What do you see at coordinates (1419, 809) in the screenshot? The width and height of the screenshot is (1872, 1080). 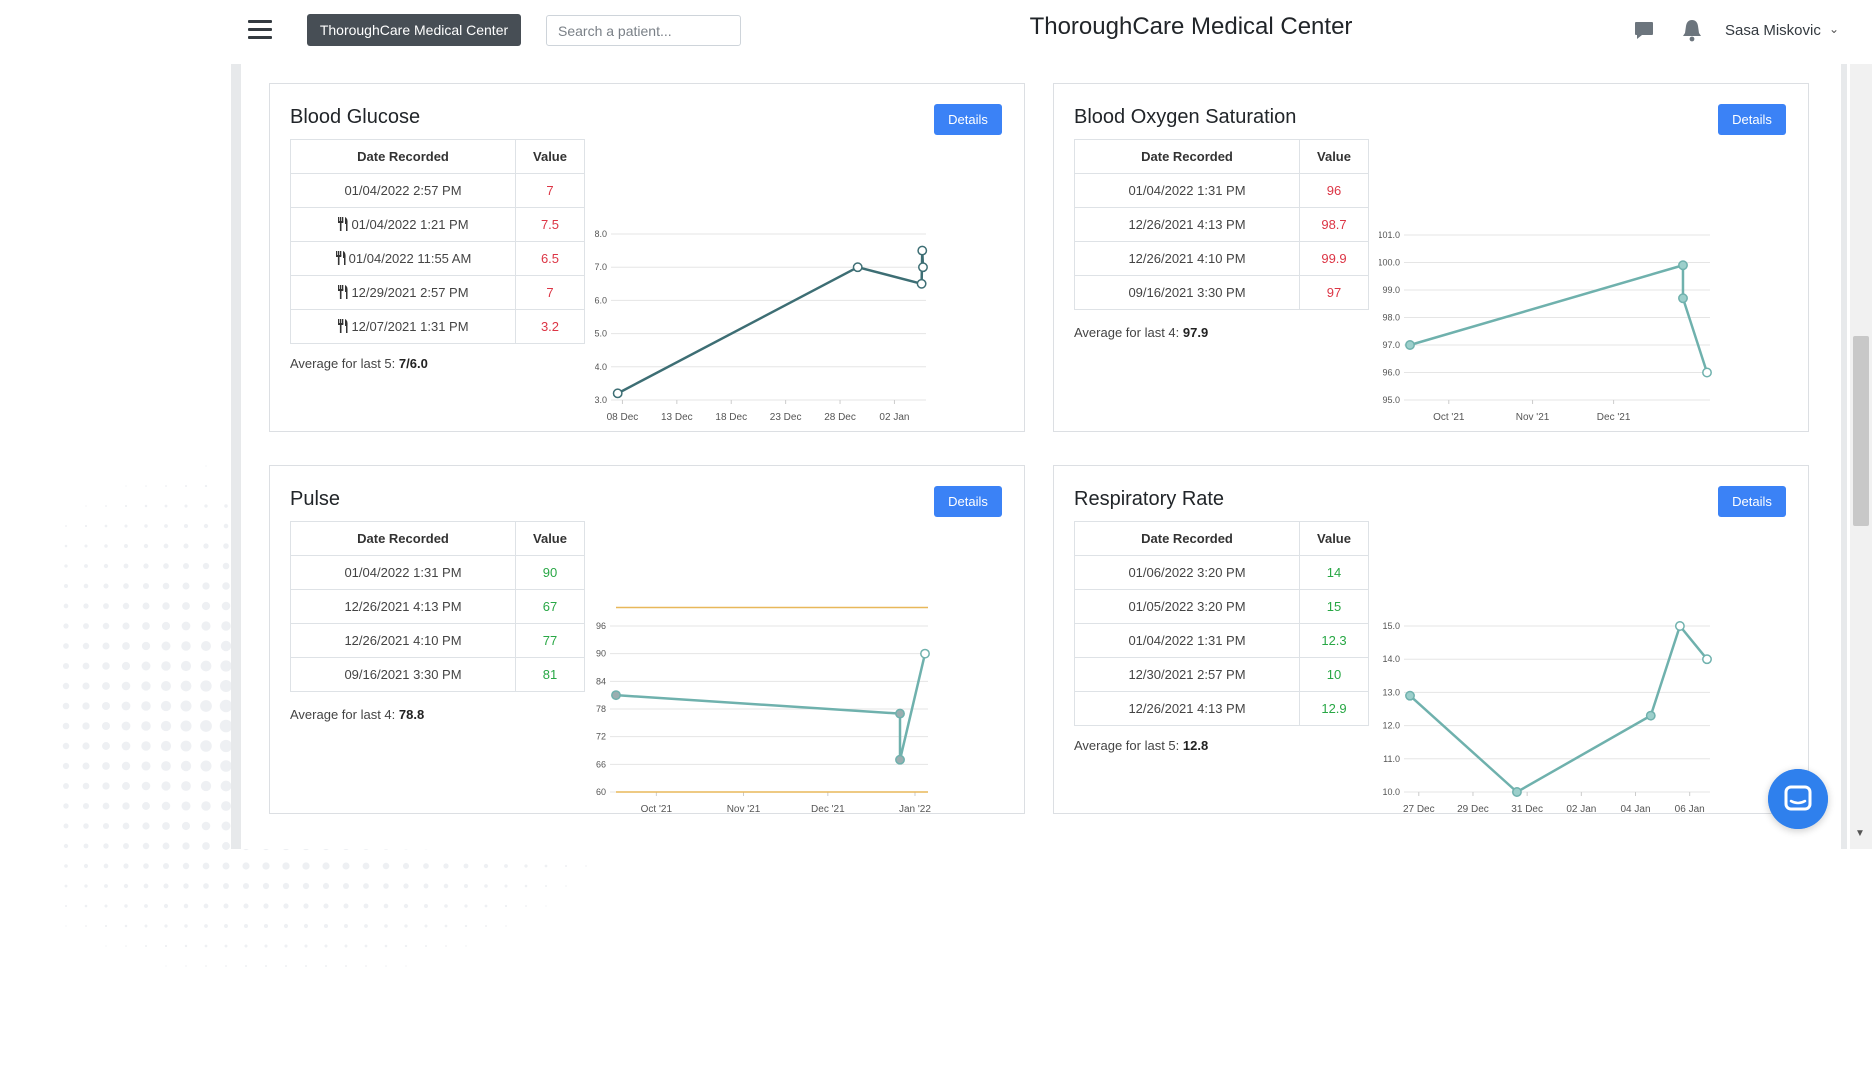 I see `x-tick-label: 27 Dec` at bounding box center [1419, 809].